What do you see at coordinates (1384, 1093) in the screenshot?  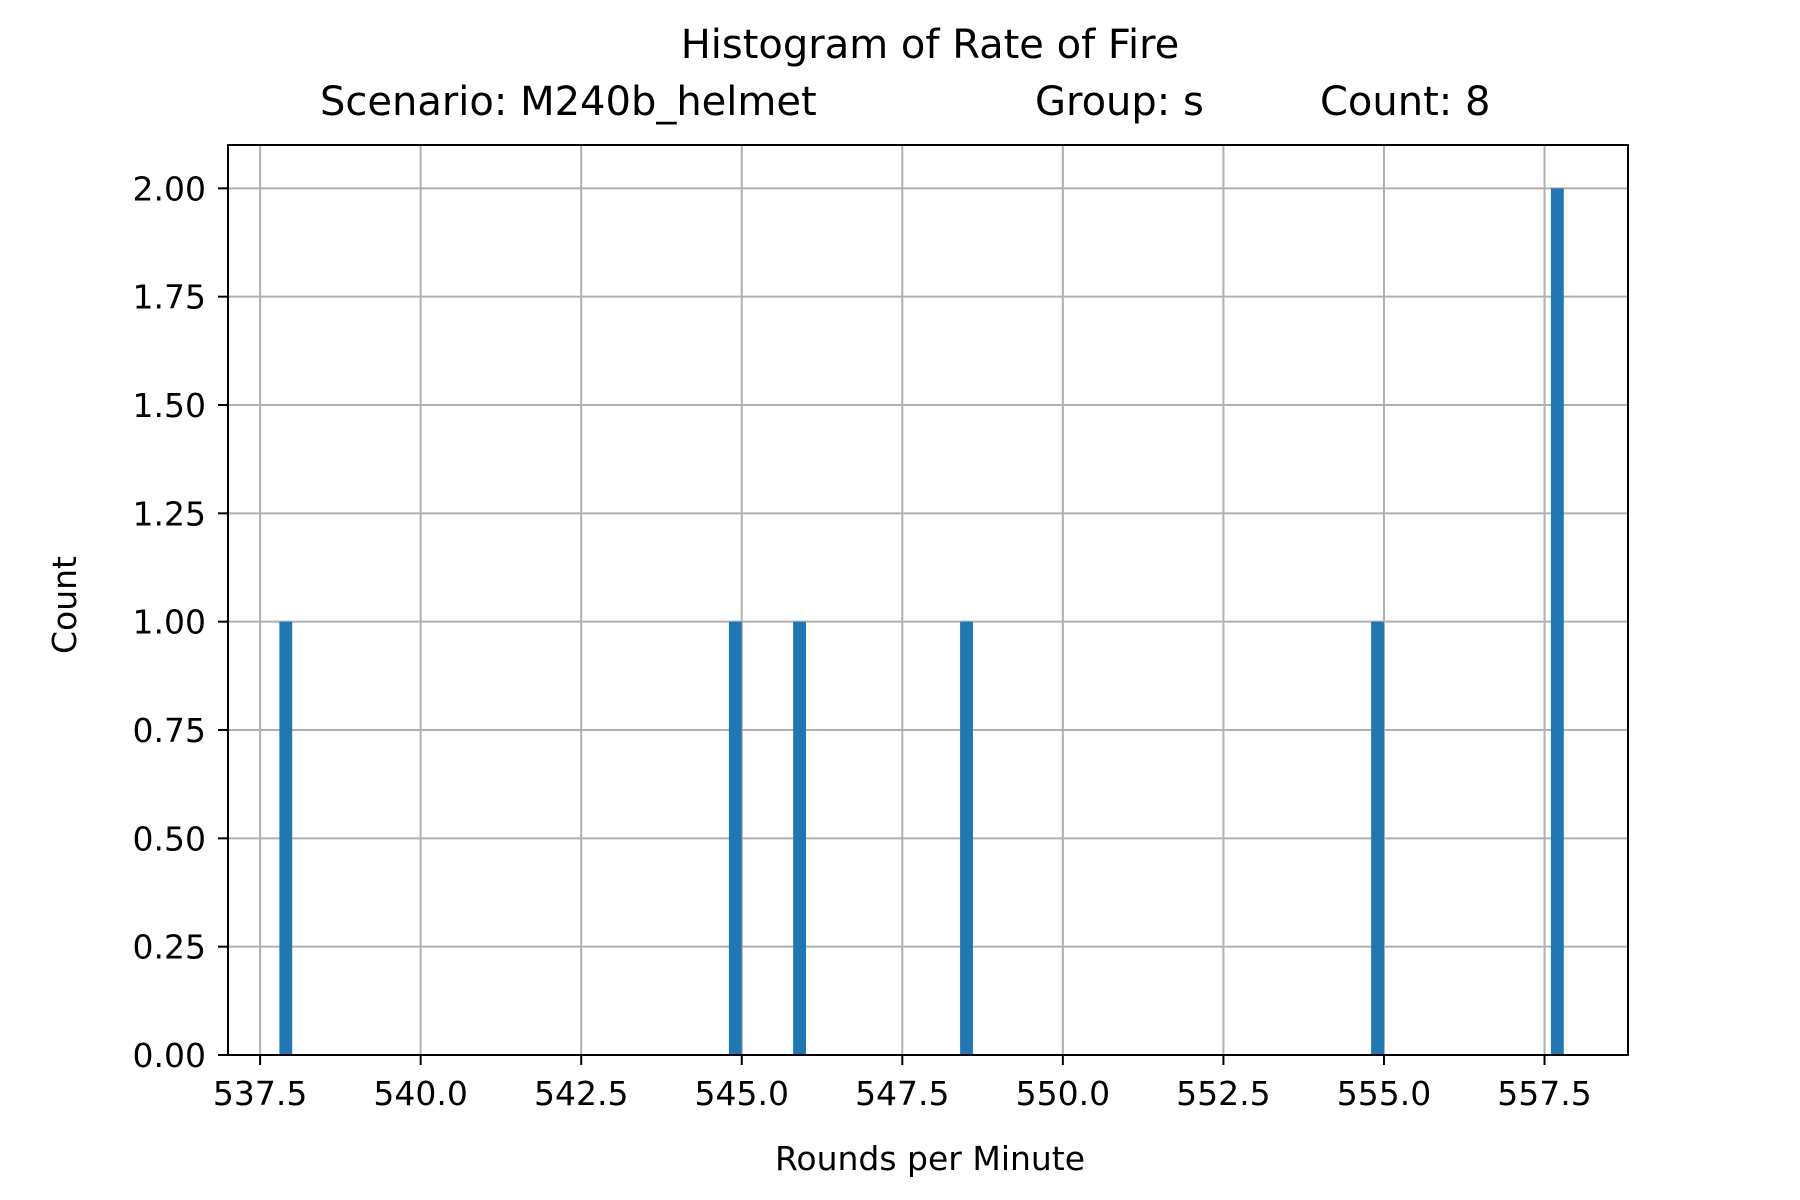 I see `x-tick-label: 555.0` at bounding box center [1384, 1093].